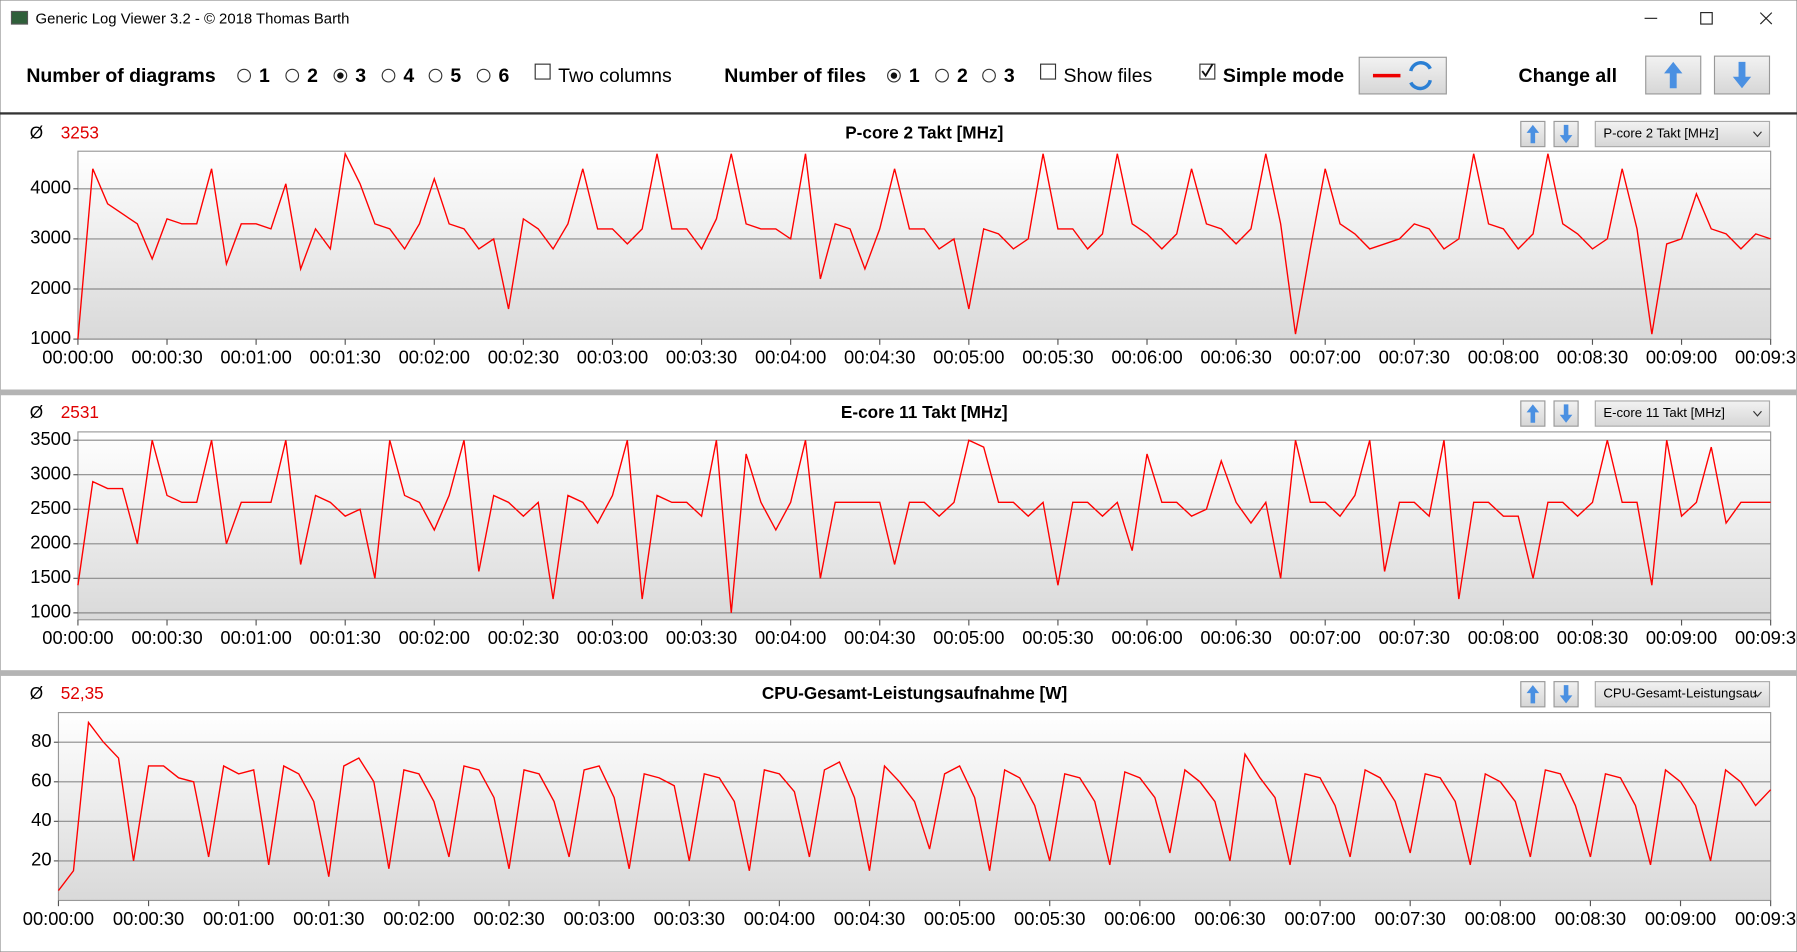 The height and width of the screenshot is (952, 1797). Describe the element at coordinates (455, 76) in the screenshot. I see `radio-label: 5` at that location.